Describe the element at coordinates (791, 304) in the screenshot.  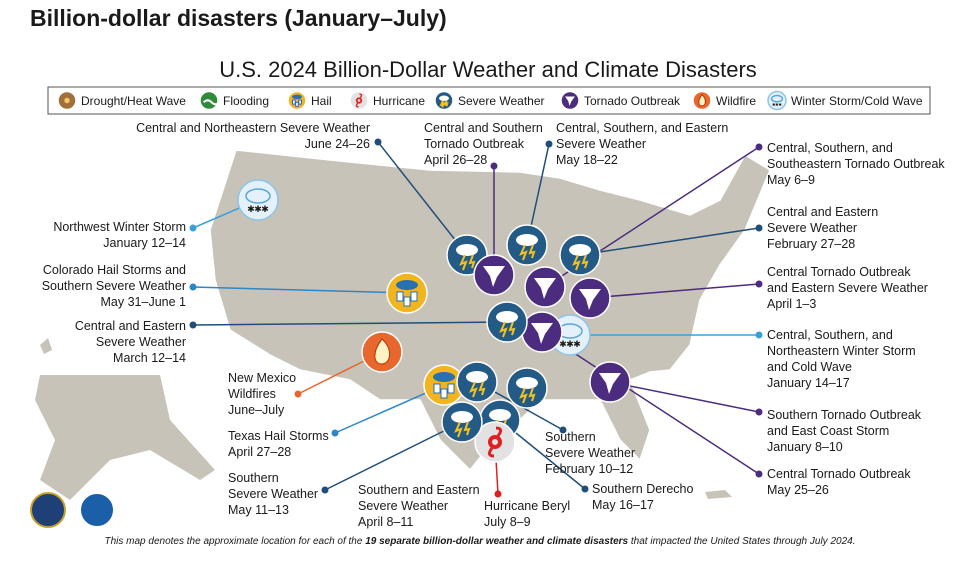
I see `event-label: April 1–3` at that location.